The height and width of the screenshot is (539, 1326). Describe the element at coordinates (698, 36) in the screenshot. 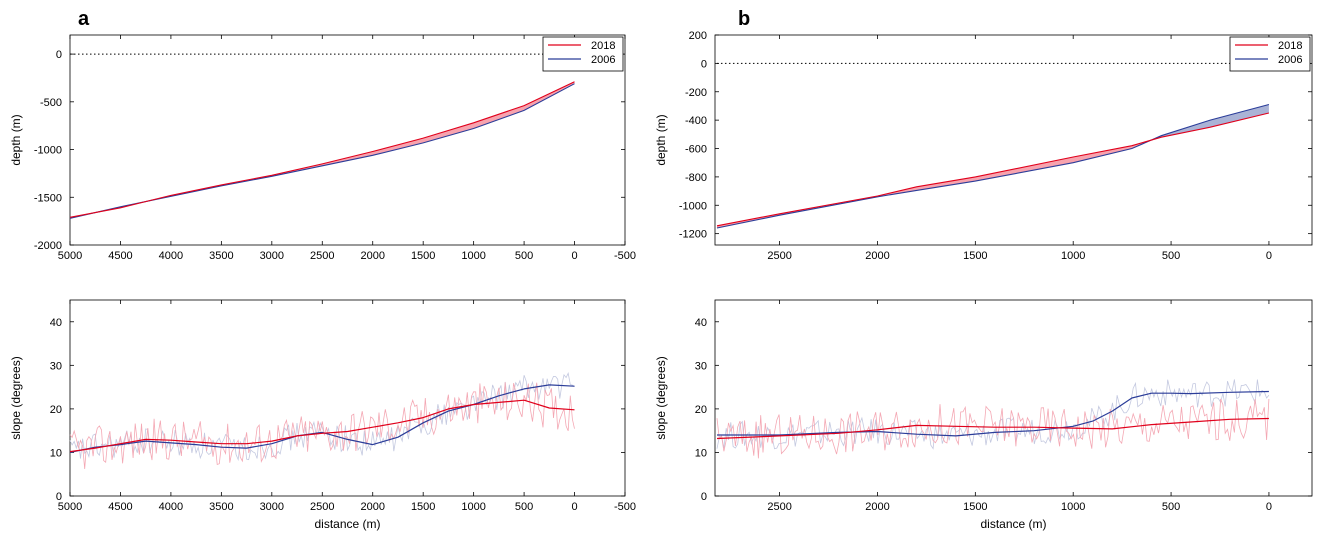

I see `y-tick-label: 200` at that location.